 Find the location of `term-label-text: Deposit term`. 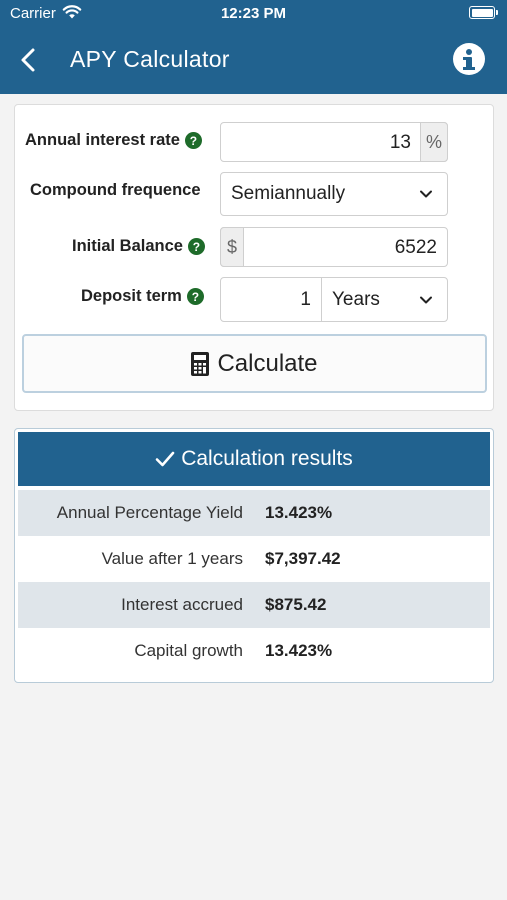

term-label-text: Deposit term is located at coordinates (131, 296).